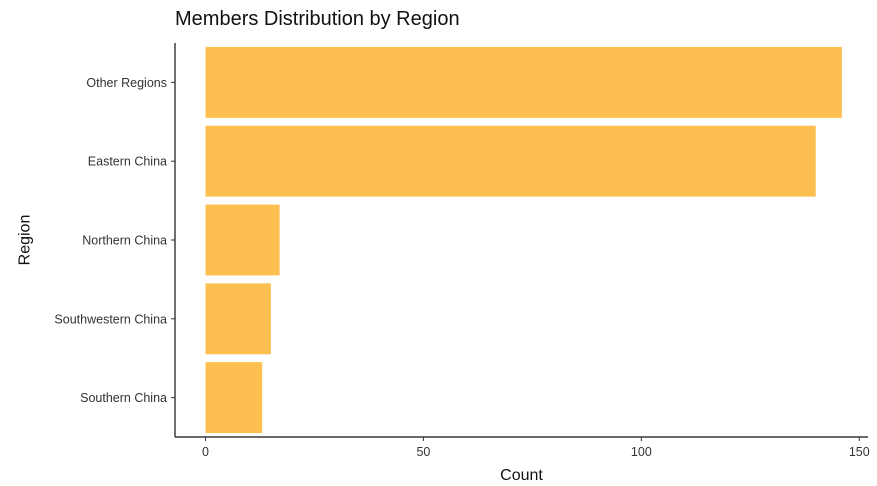 This screenshot has height=486, width=877. Describe the element at coordinates (110, 319) in the screenshot. I see `y-tick-label: Southwestern China` at that location.